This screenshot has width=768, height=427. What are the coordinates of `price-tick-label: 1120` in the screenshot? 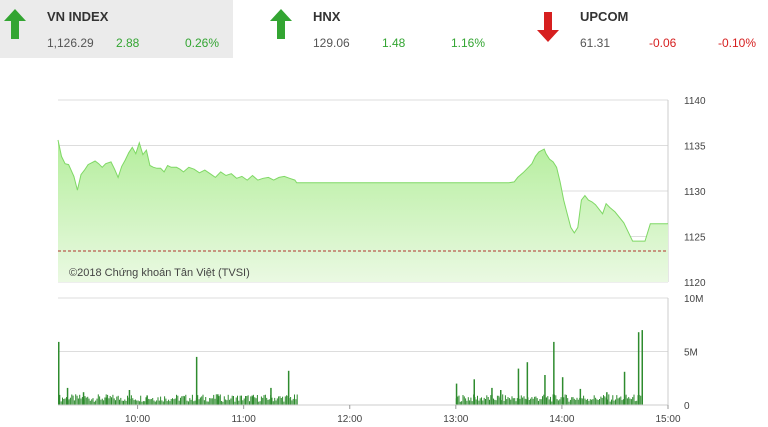 It's located at (695, 283).